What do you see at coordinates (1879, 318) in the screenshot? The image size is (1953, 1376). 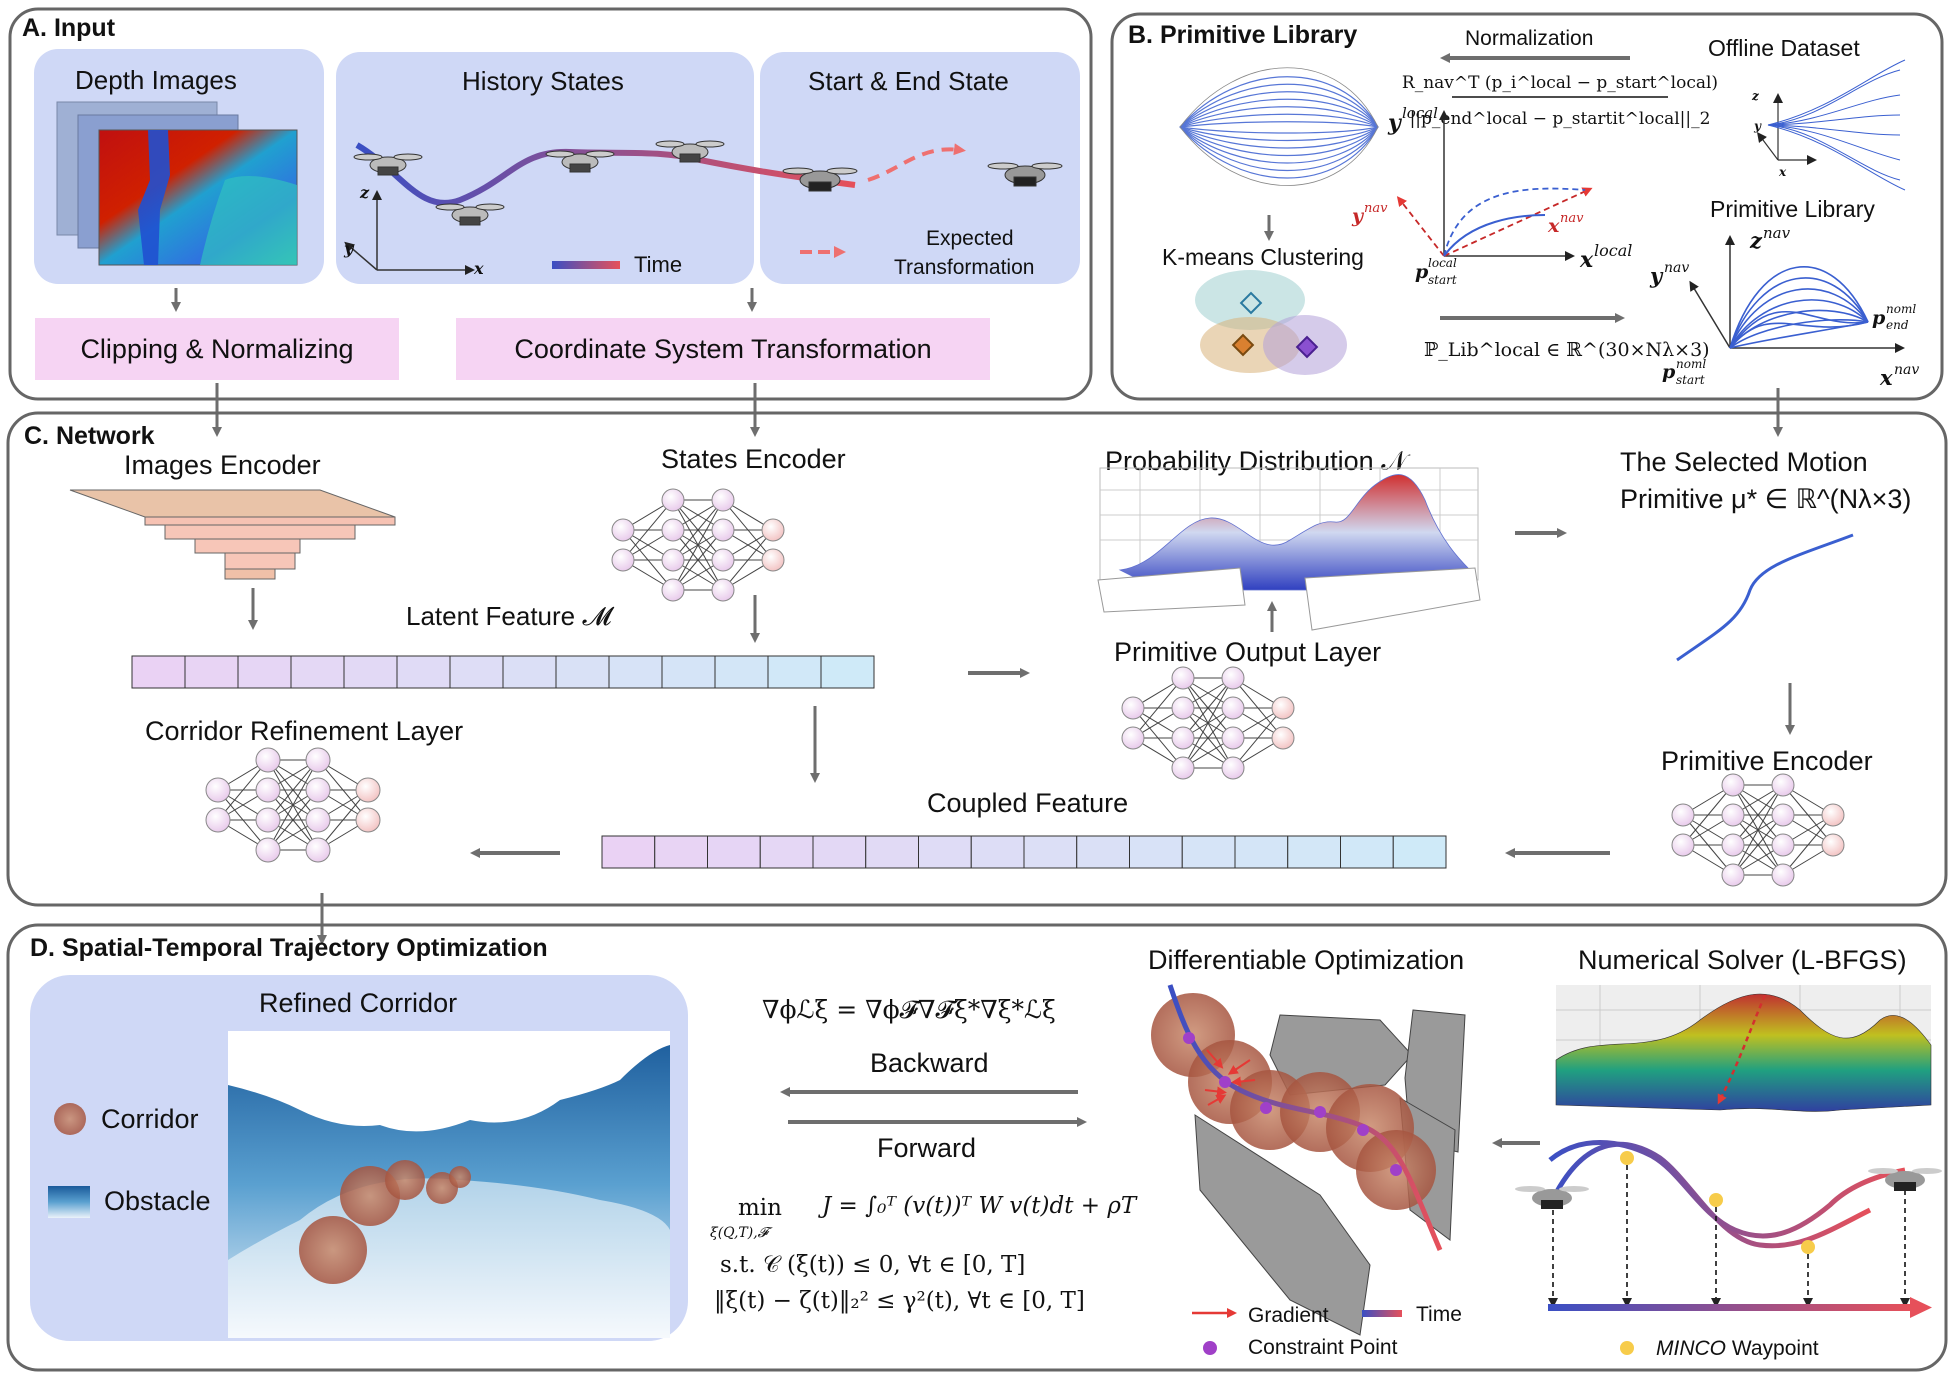 I see `p-end-noml: p` at bounding box center [1879, 318].